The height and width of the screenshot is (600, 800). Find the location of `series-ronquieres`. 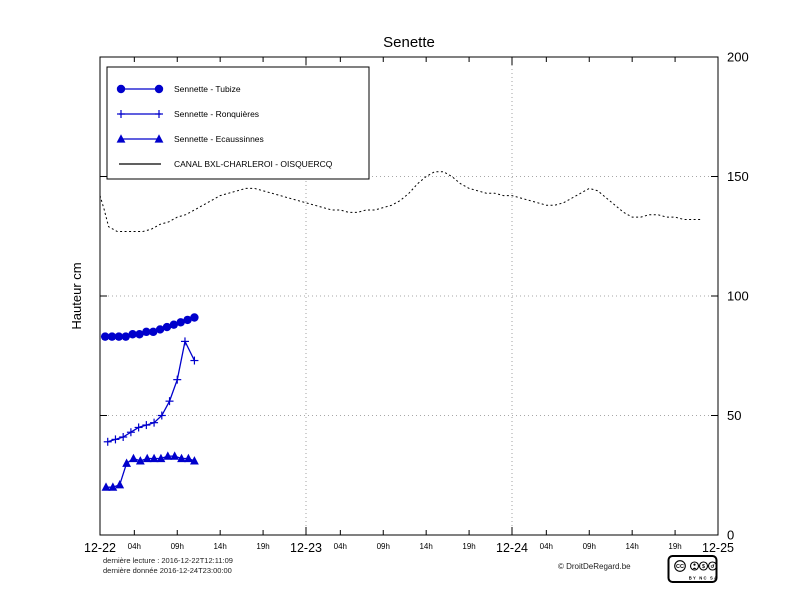

series-ronquieres is located at coordinates (151, 391).